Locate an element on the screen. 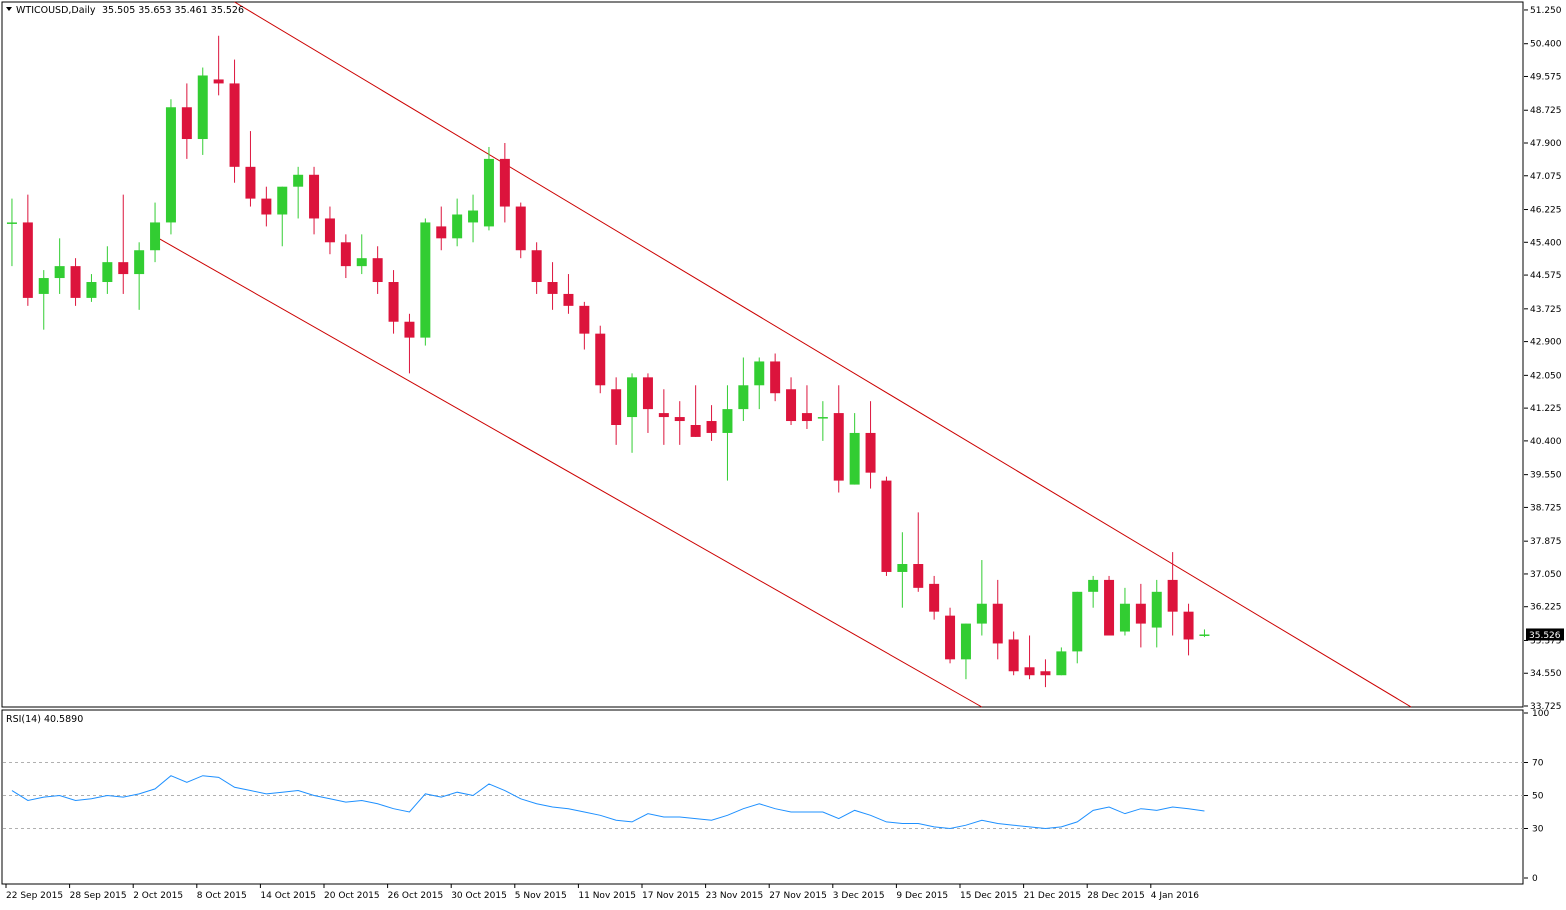 This screenshot has width=1566, height=910. date-tick-label: 28 Dec 2015 is located at coordinates (1116, 896).